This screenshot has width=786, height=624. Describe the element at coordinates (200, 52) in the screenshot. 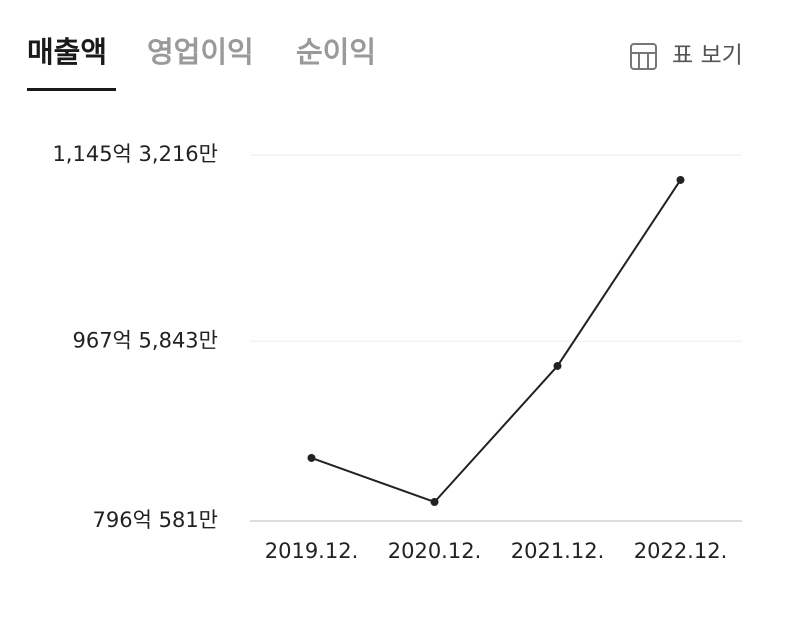

I see `tab: 영업이익` at that location.